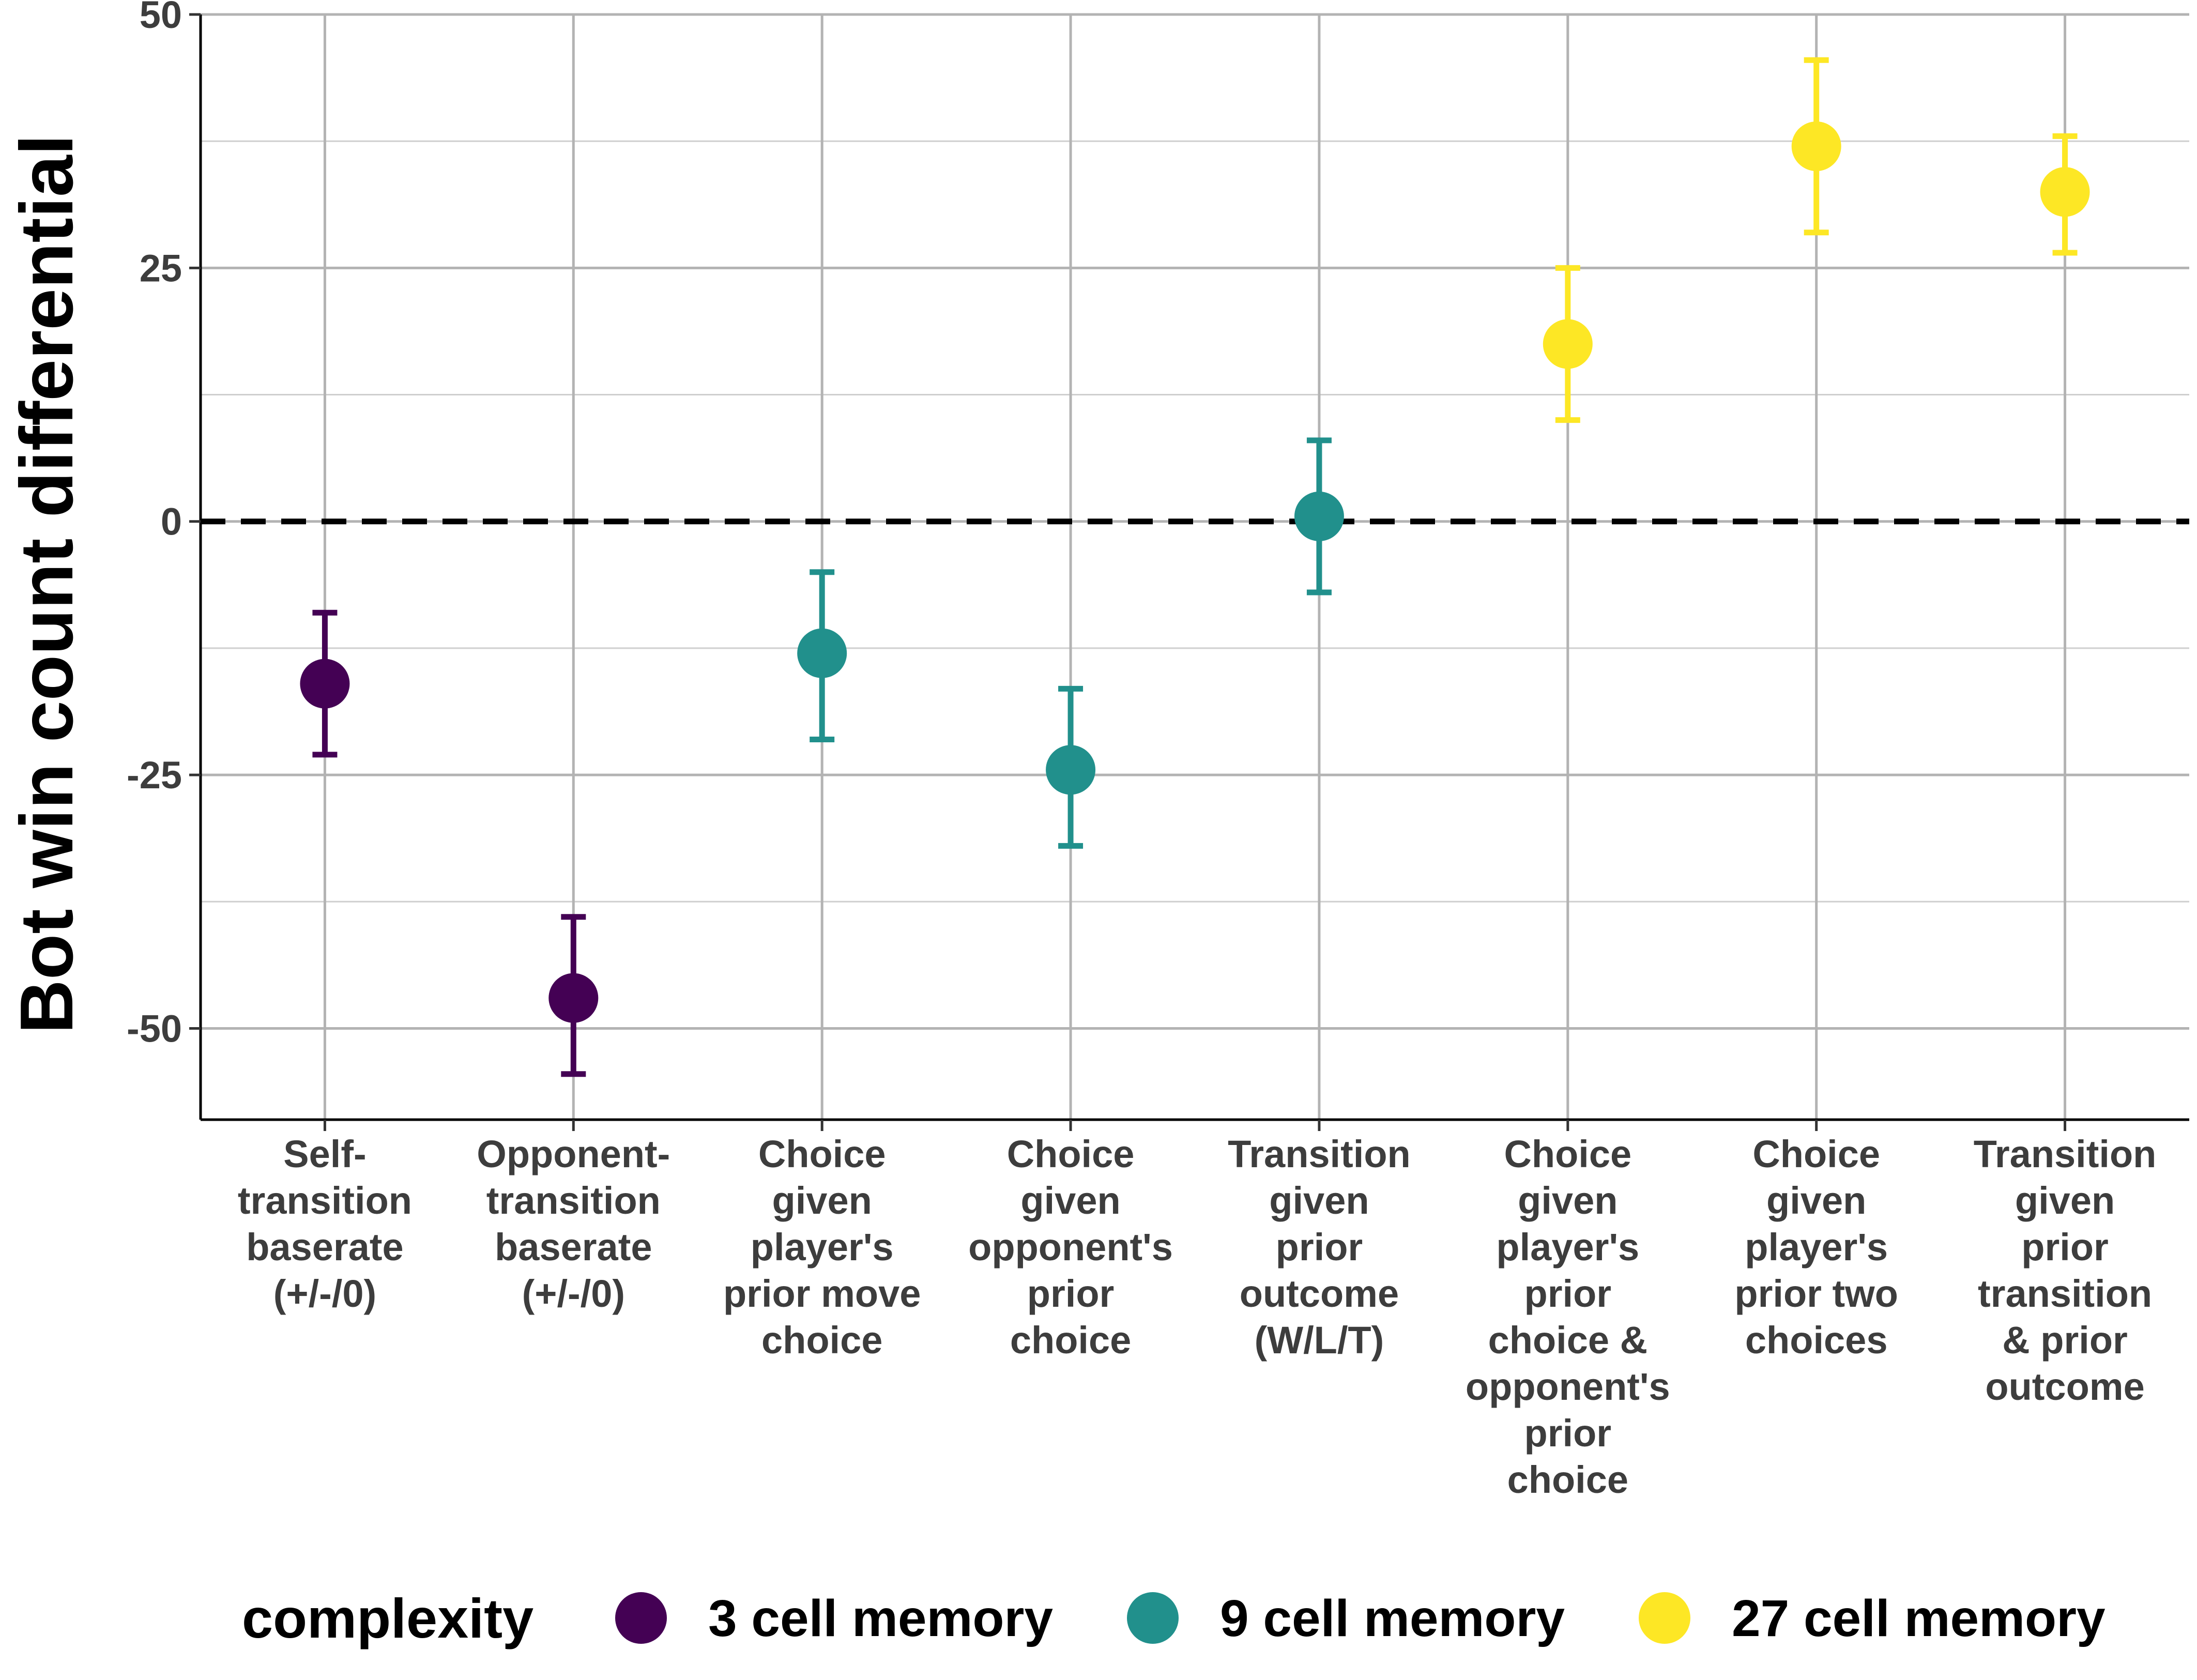 This screenshot has width=2197, height=1680. I want to click on x-tick-label-line: & prior, so click(2065, 1340).